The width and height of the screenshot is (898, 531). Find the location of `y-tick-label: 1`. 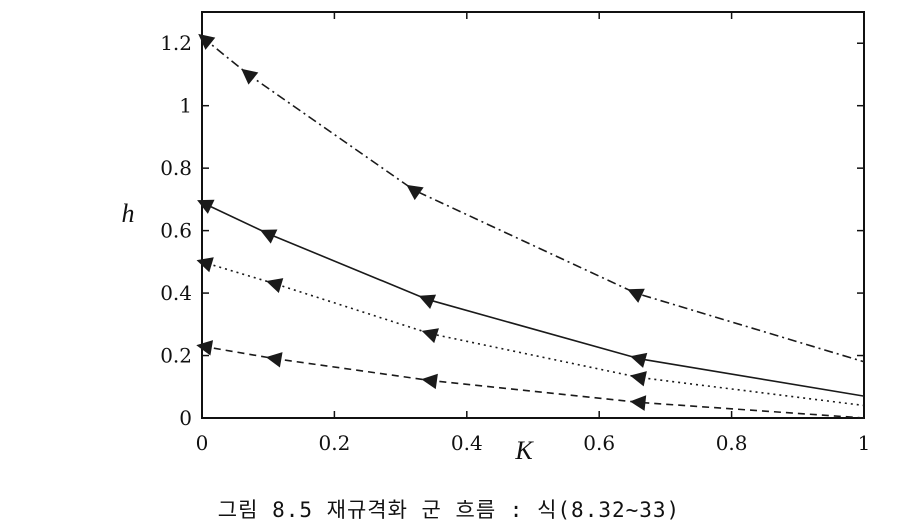

y-tick-label: 1 is located at coordinates (185, 106).